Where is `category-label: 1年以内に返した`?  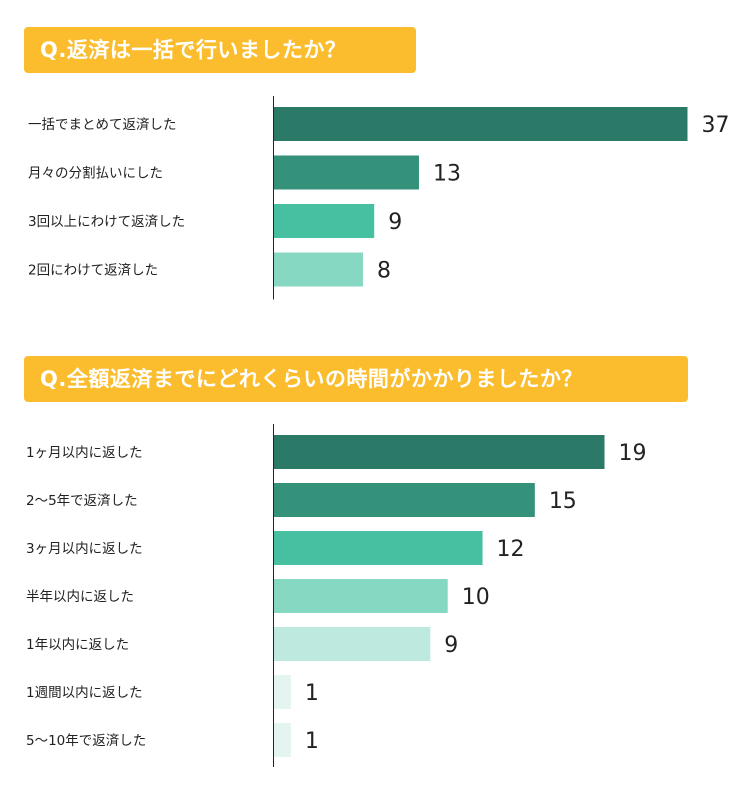
category-label: 1年以内に返した is located at coordinates (77, 645).